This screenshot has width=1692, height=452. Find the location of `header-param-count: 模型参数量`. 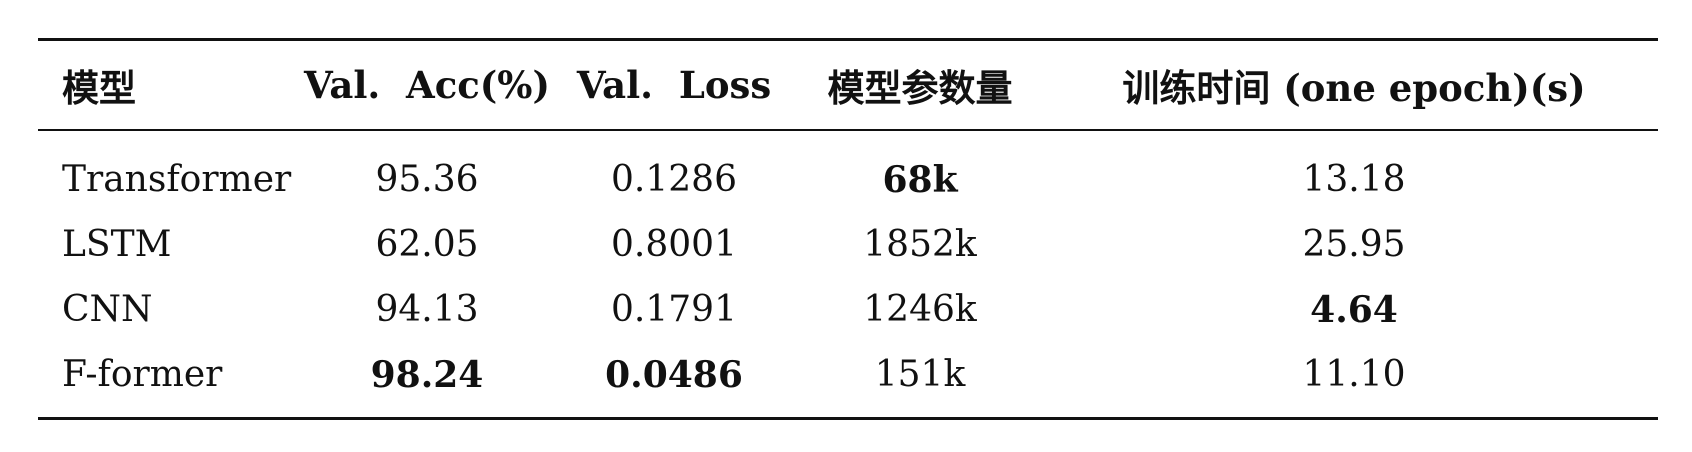

header-param-count: 模型参数量 is located at coordinates (920, 88).